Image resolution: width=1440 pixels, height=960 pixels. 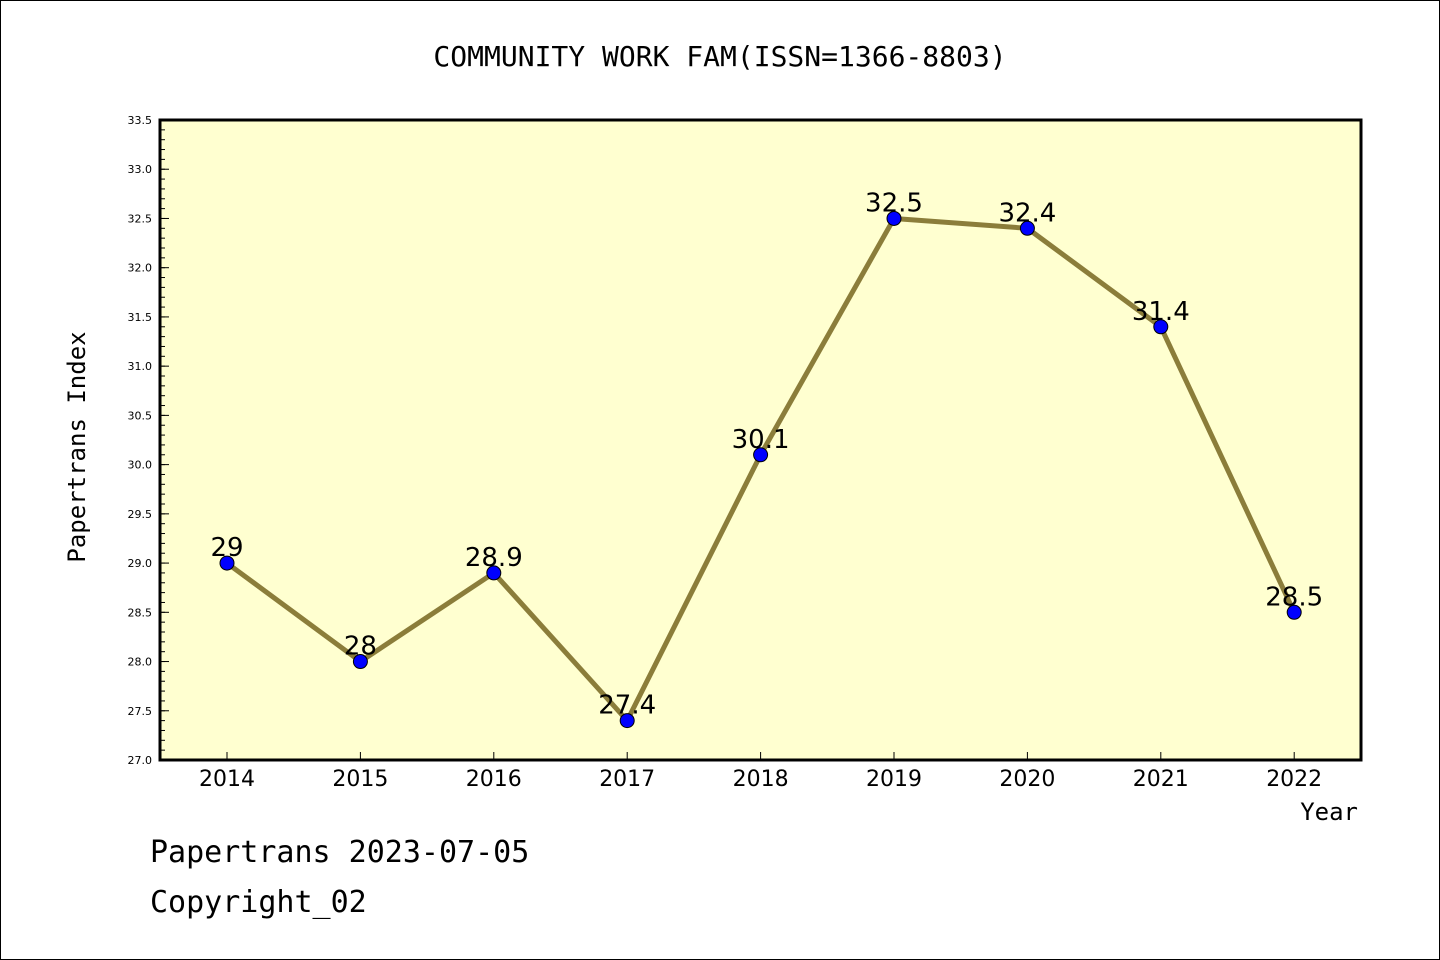 What do you see at coordinates (1329, 812) in the screenshot?
I see `x-axis-label: Year` at bounding box center [1329, 812].